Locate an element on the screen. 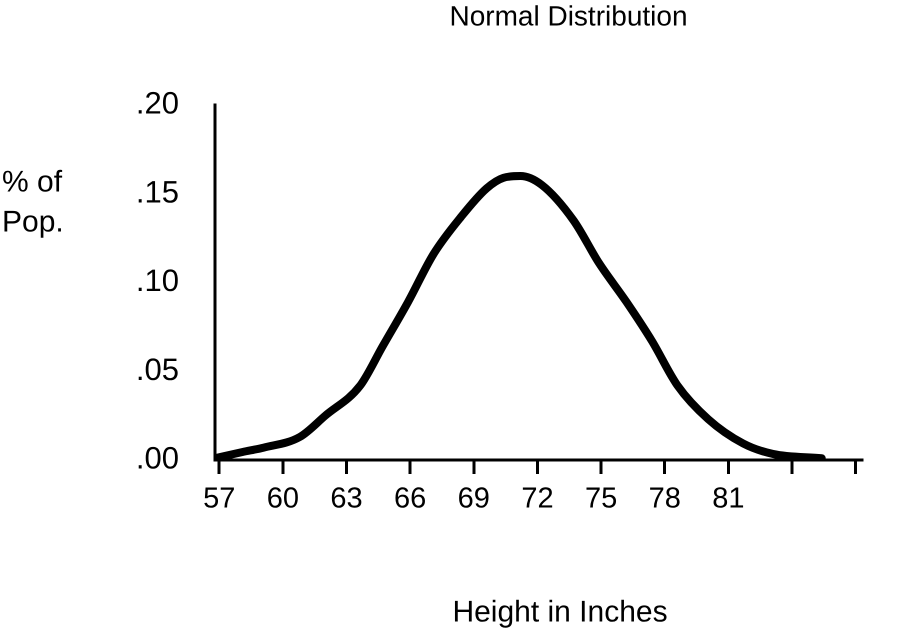  y-tick-label: .20 is located at coordinates (157, 103).